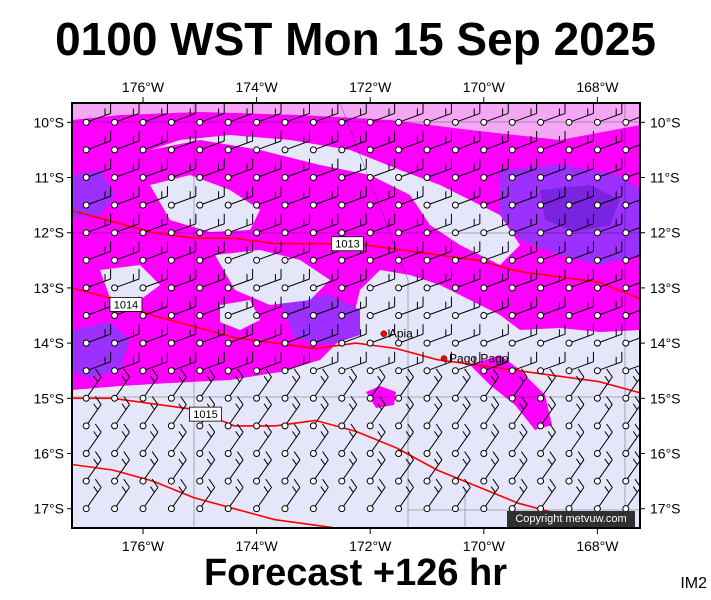  I want to click on precip-band-deep, so click(580, 208).